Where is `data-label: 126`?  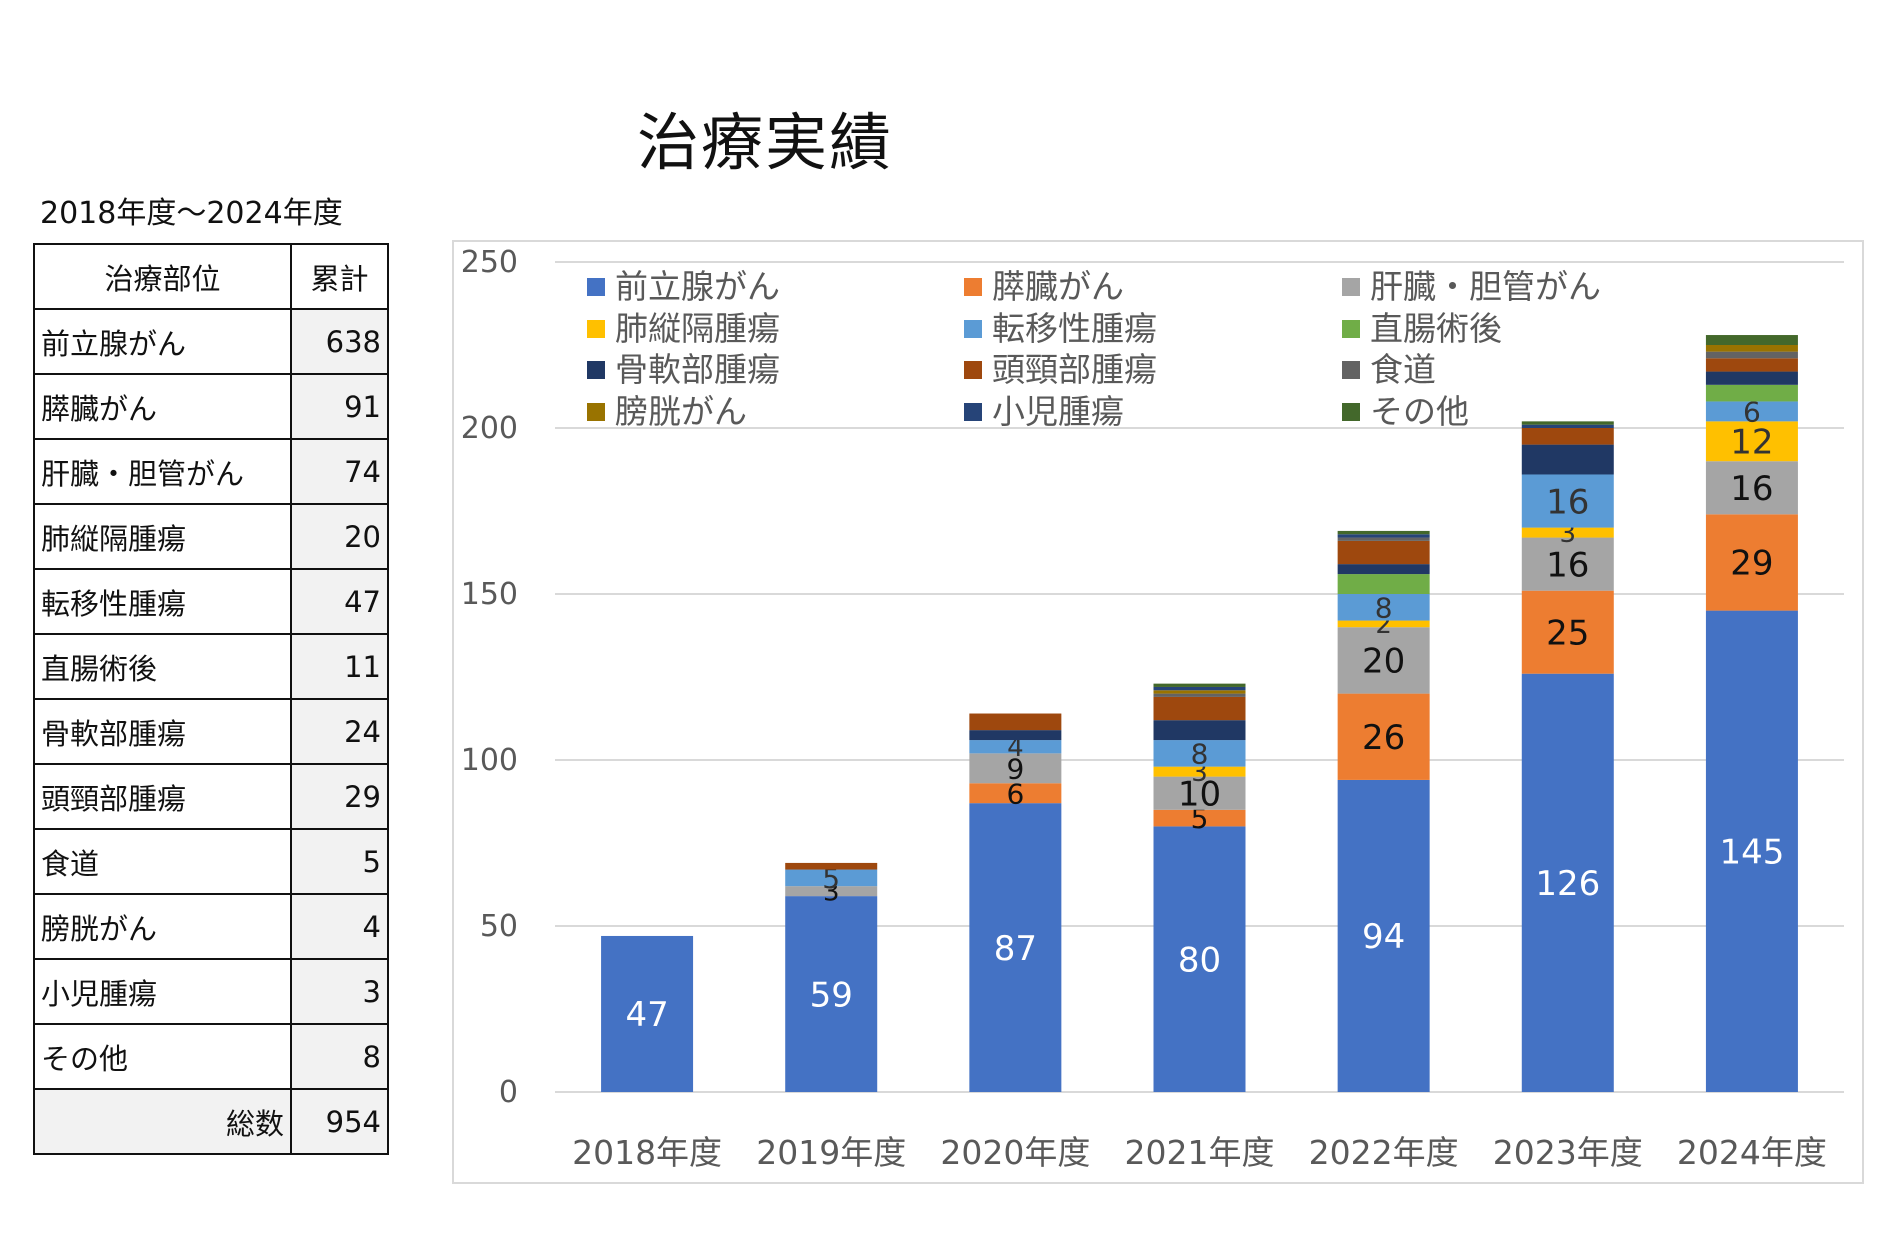
data-label: 126 is located at coordinates (1567, 884).